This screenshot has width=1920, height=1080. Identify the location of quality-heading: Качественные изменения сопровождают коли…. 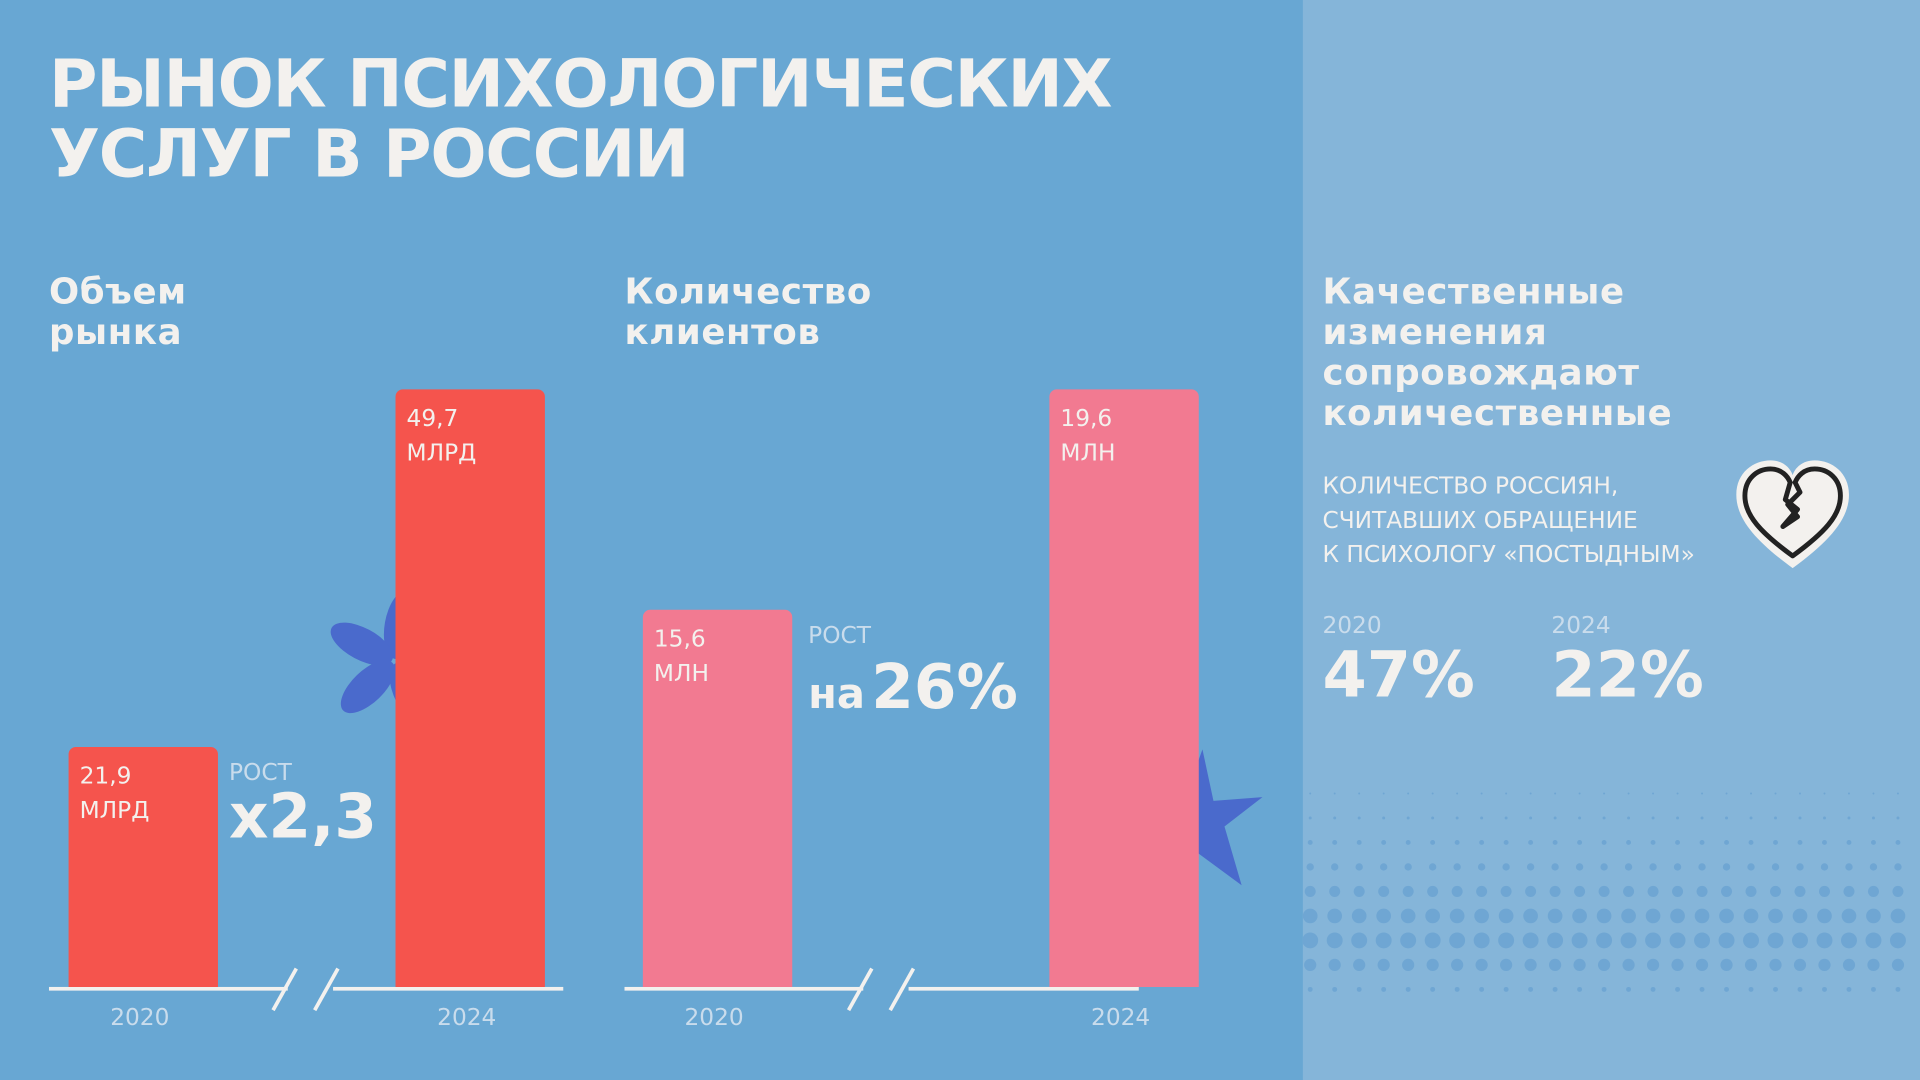
(1497, 352).